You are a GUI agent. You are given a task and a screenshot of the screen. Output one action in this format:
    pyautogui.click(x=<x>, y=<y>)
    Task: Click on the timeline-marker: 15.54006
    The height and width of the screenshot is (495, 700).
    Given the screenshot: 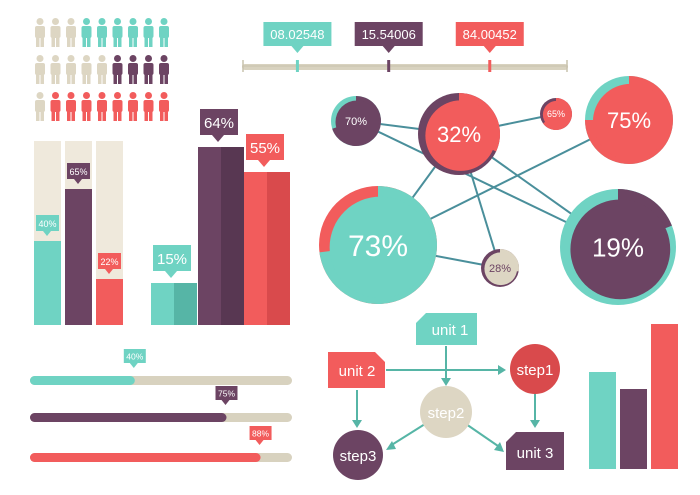 What is the action you would take?
    pyautogui.click(x=388, y=47)
    